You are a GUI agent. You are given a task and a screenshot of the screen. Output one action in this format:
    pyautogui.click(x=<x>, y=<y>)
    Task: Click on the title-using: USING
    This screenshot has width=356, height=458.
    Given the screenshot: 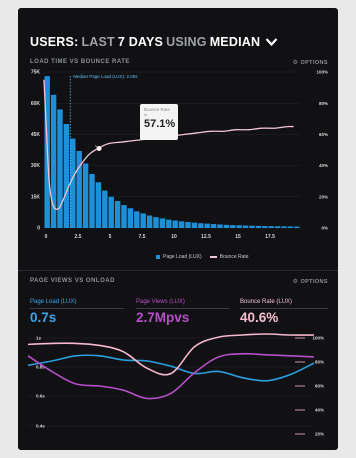 What is the action you would take?
    pyautogui.click(x=186, y=42)
    